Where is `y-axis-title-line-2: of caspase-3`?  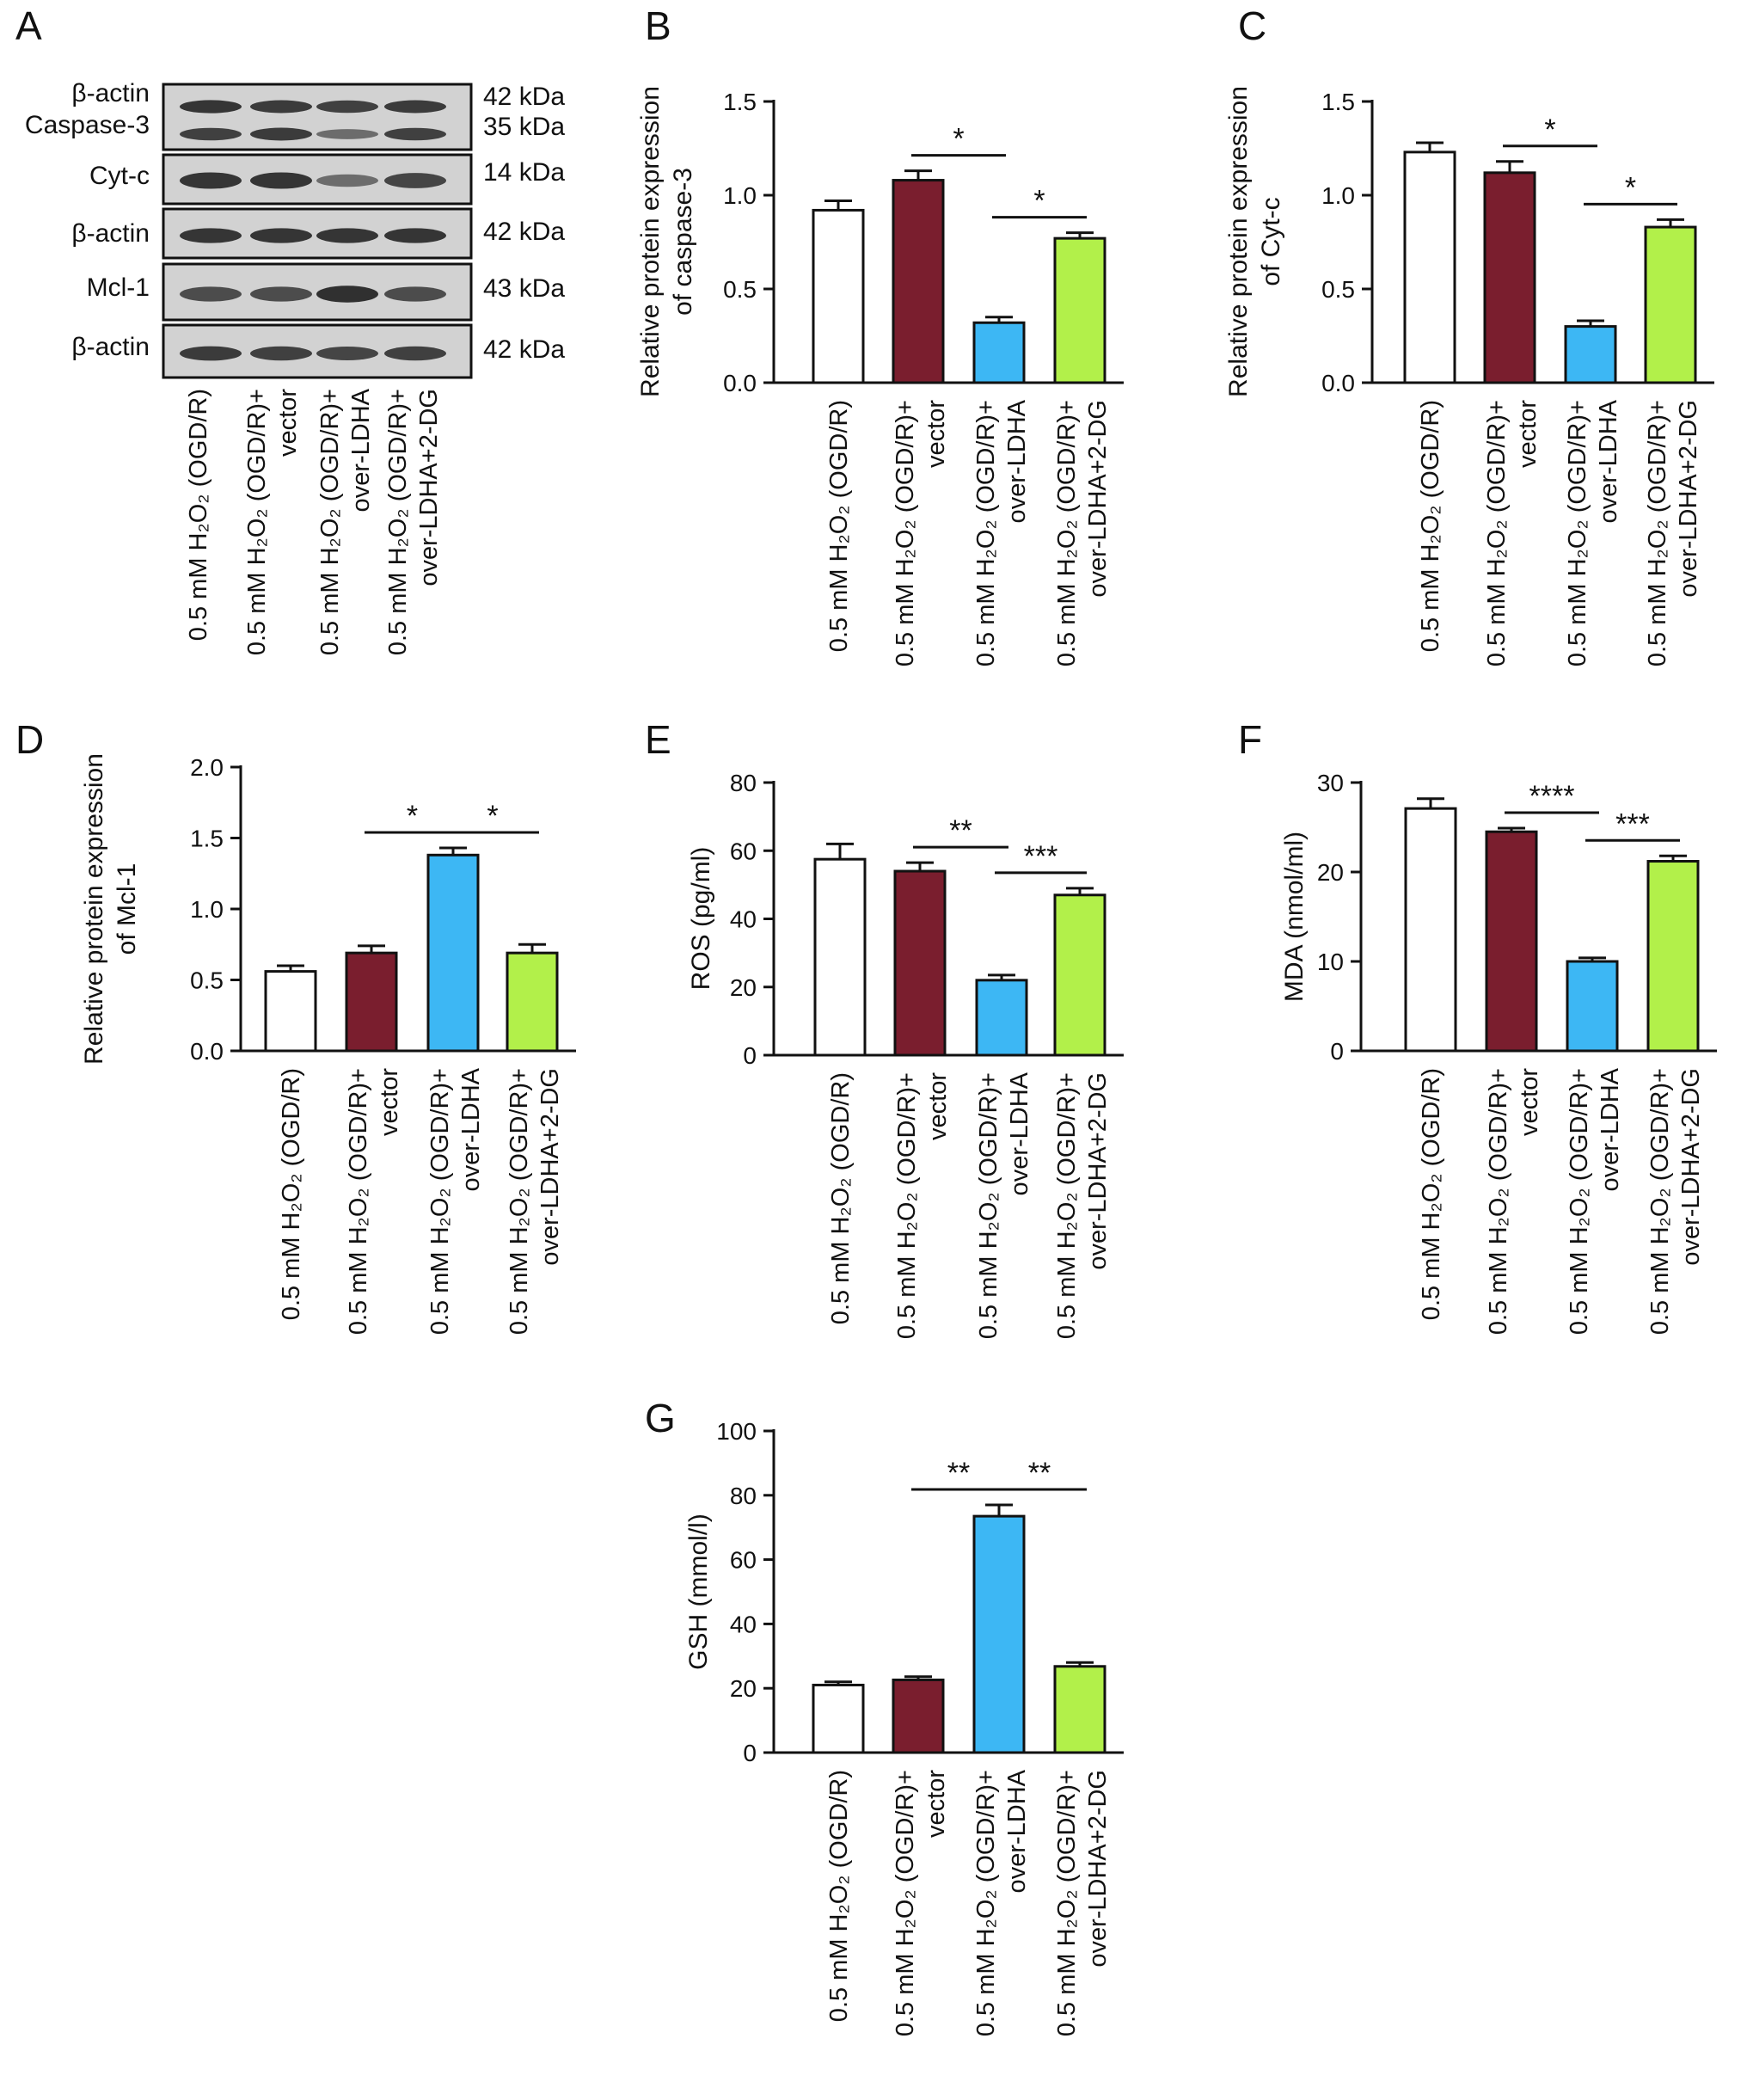
y-axis-title-line-2: of caspase-3 is located at coordinates (683, 242).